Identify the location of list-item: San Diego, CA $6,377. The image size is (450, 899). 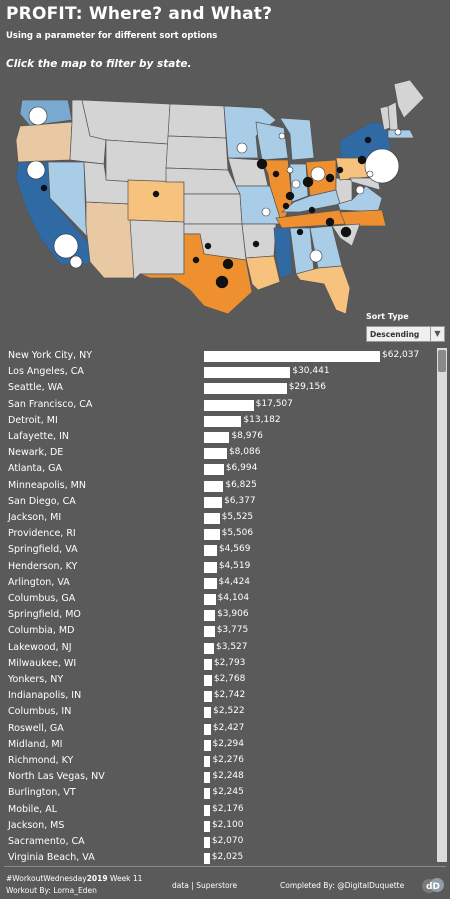
(220, 502).